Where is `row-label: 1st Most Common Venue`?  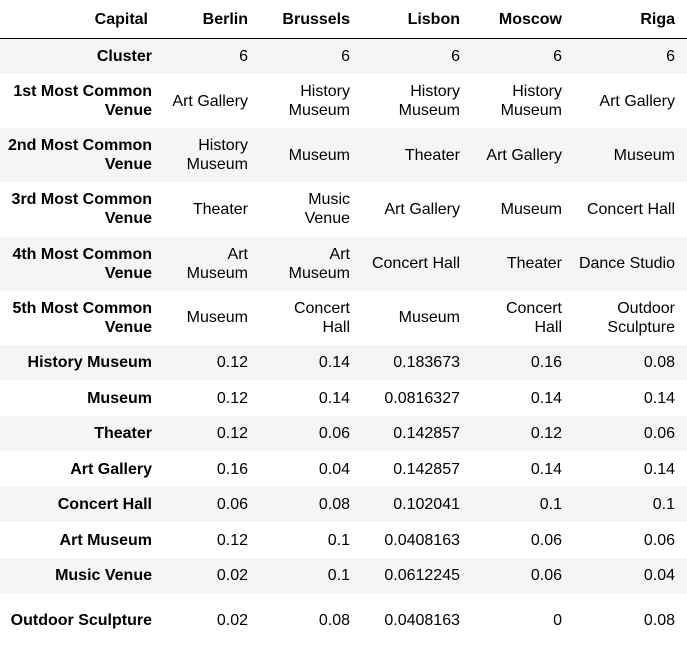
row-label: 1st Most Common Venue is located at coordinates (82, 101).